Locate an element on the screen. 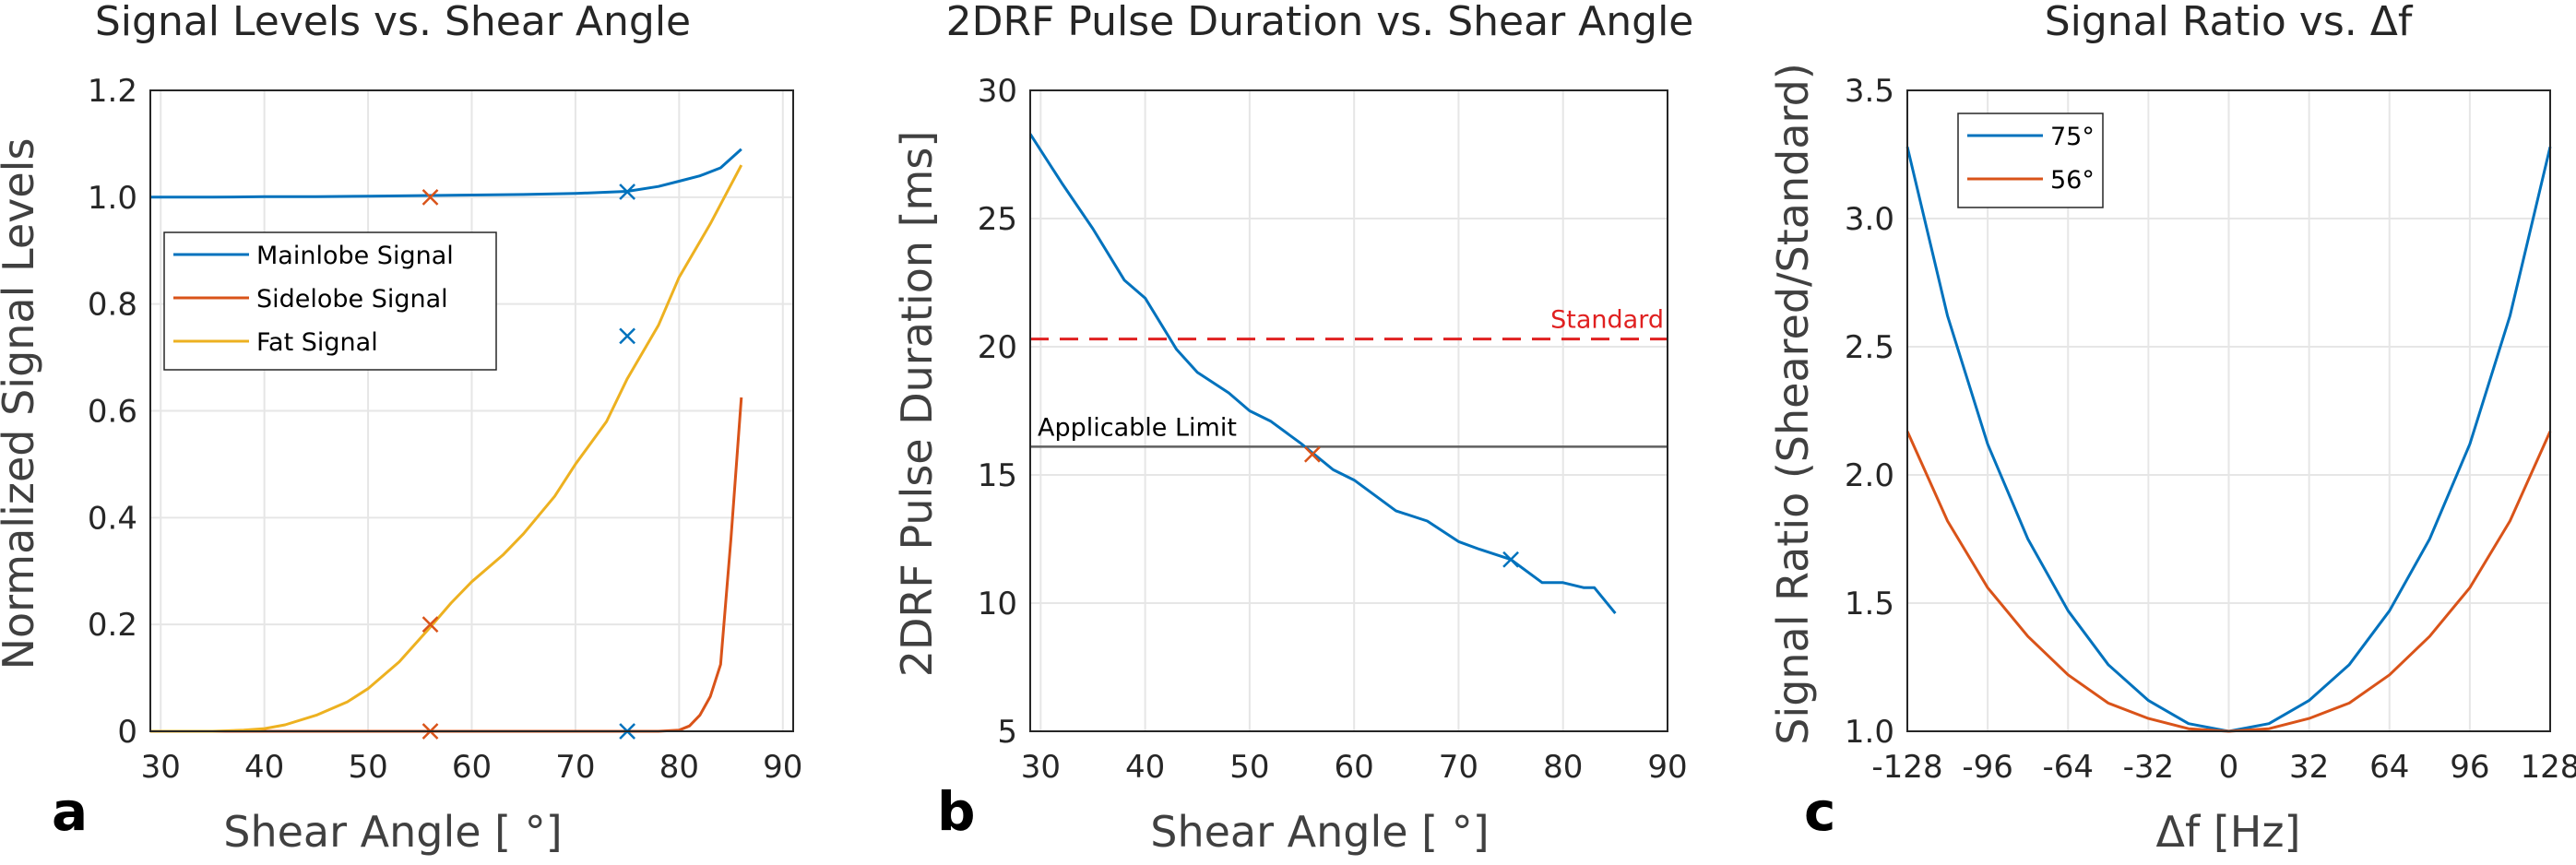 The image size is (2576, 865). panel-label: c is located at coordinates (1820, 811).